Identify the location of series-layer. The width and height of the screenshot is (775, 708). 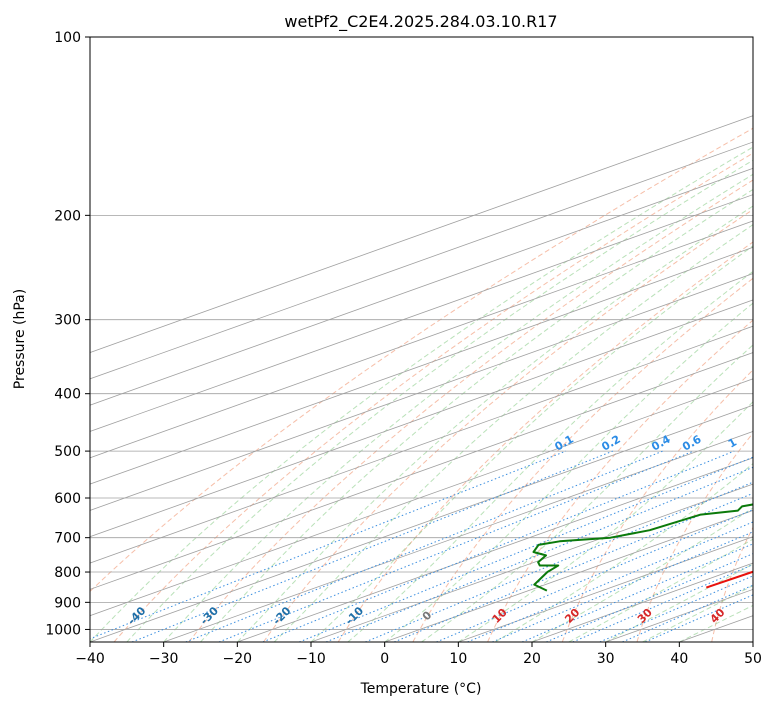
(642, 547).